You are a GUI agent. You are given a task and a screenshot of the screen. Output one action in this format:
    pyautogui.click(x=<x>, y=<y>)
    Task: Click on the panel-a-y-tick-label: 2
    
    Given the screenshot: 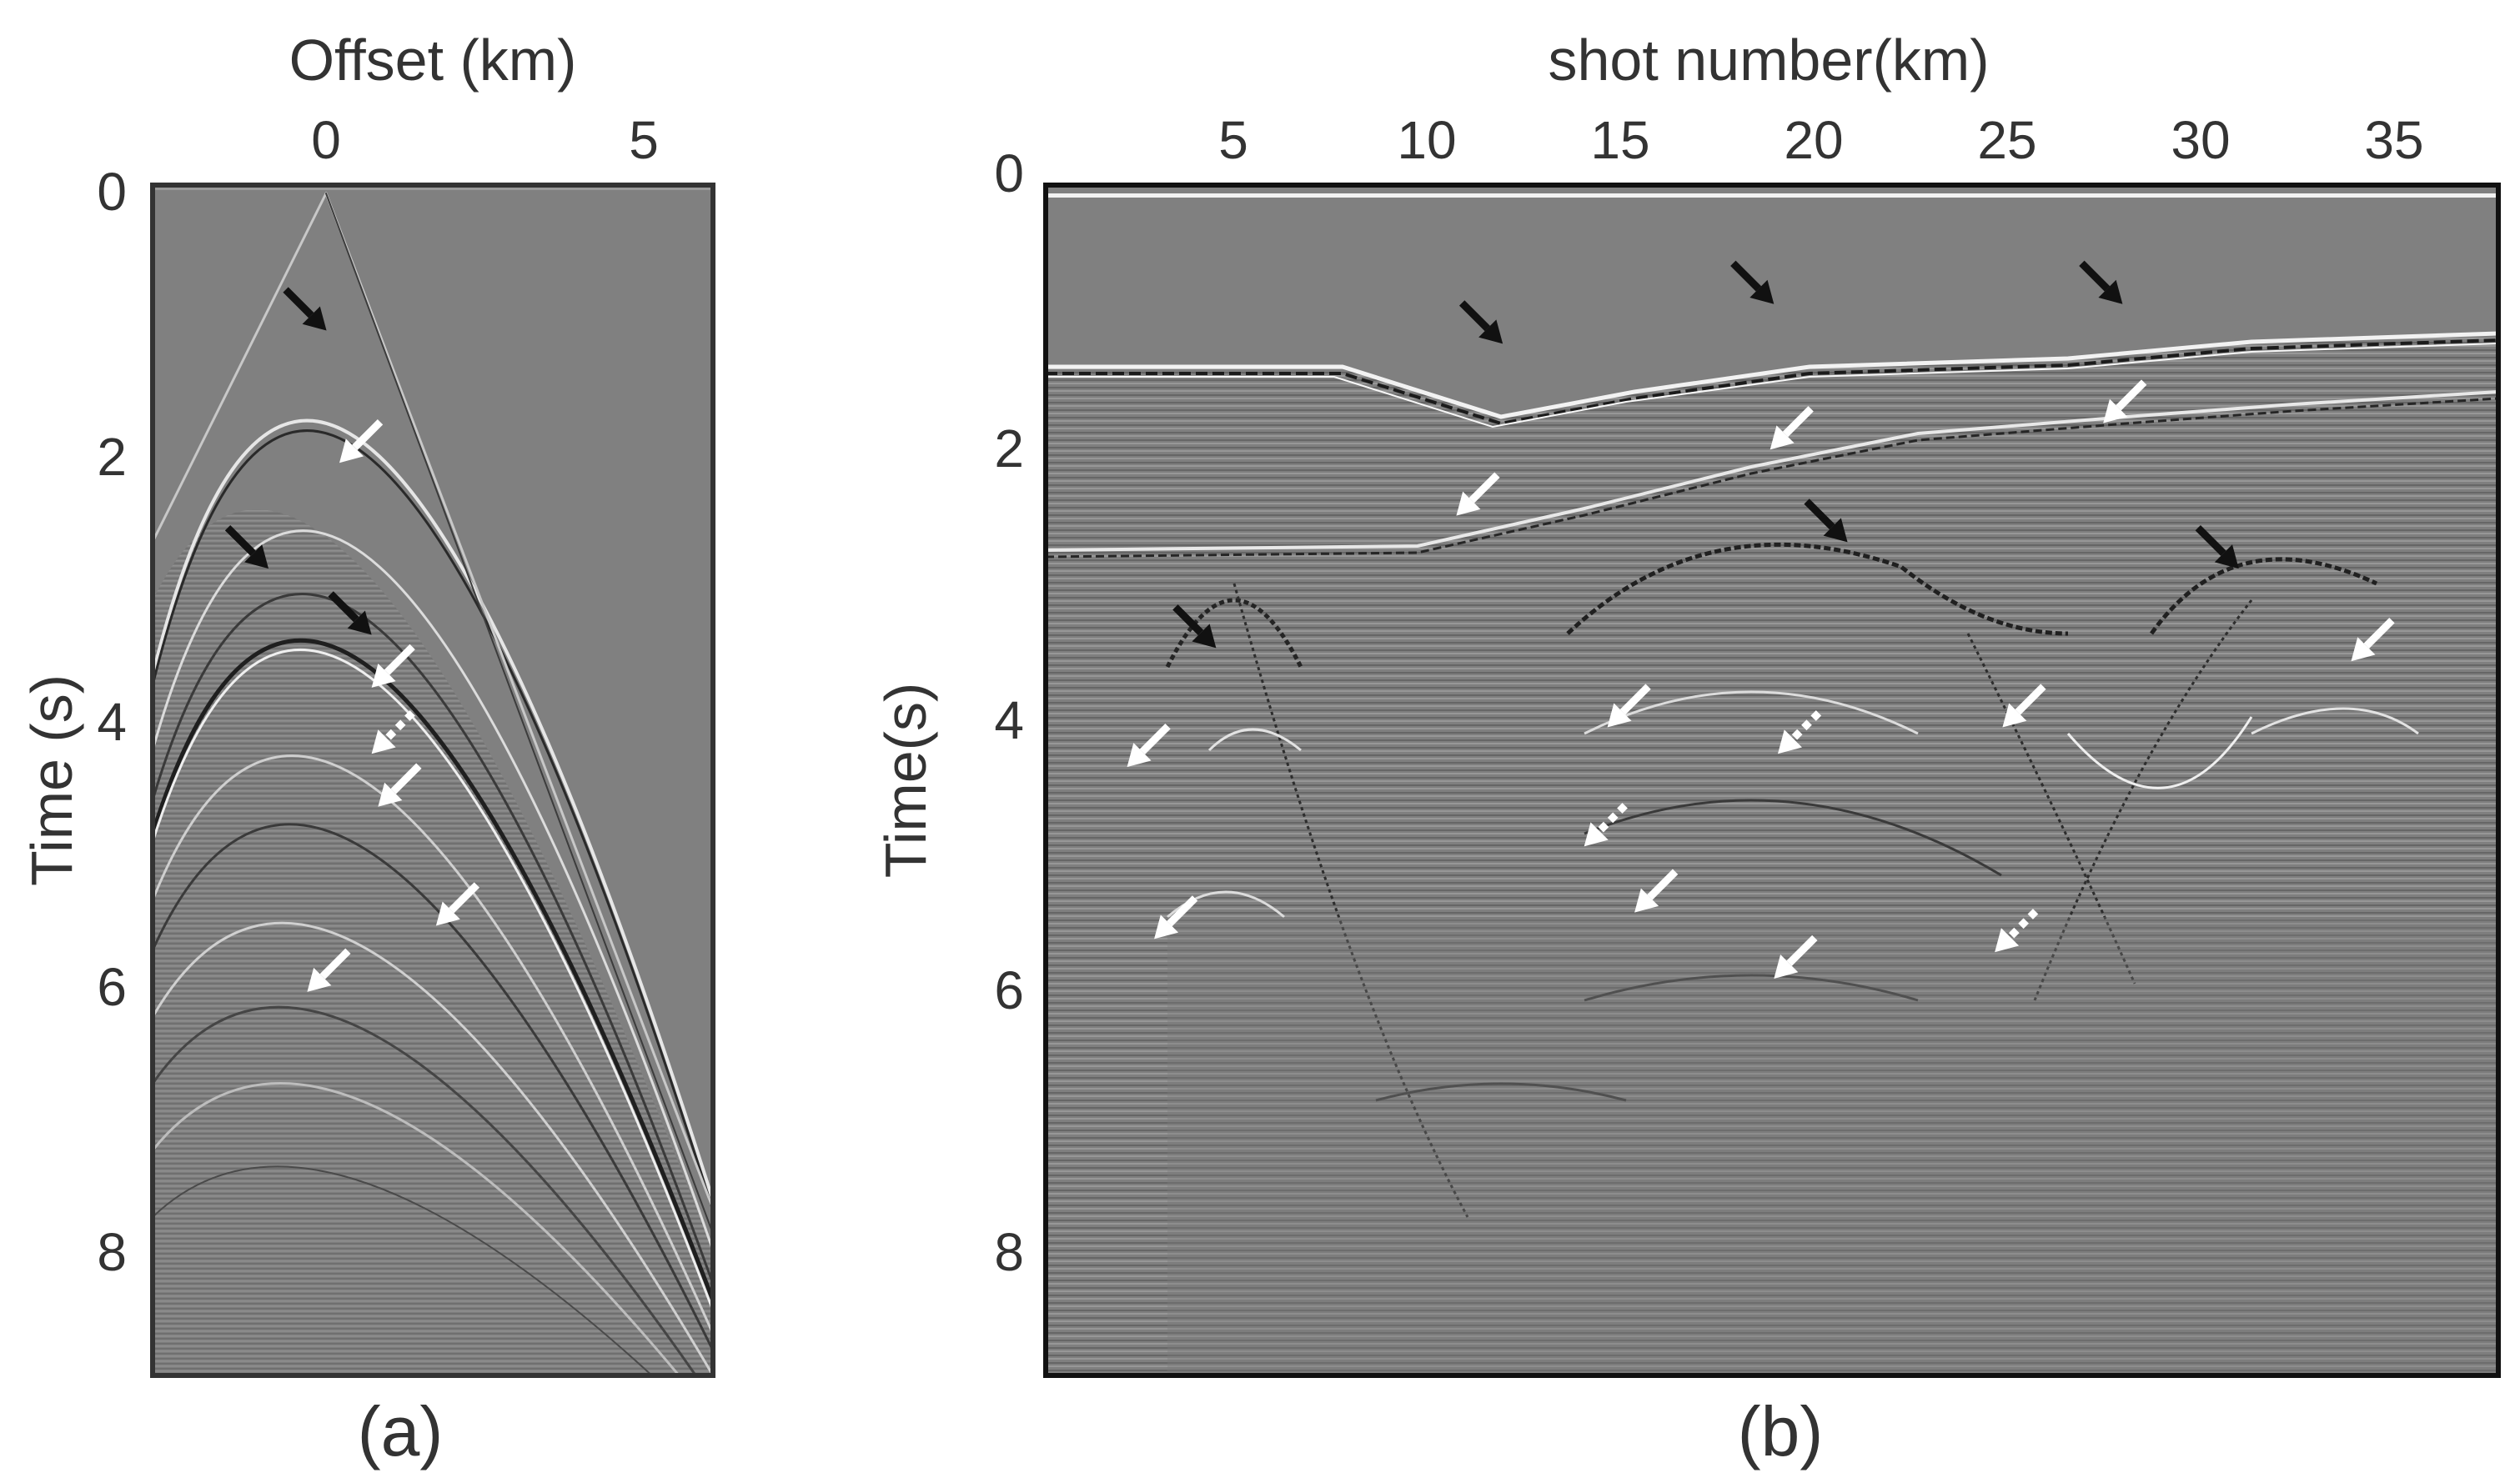 What is the action you would take?
    pyautogui.click(x=112, y=457)
    